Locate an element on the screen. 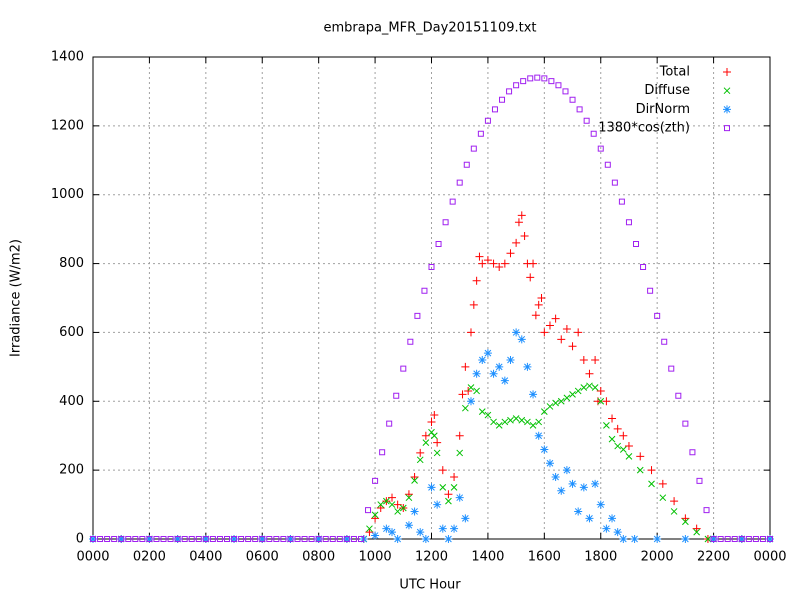 The width and height of the screenshot is (800, 600). x-tick-label: 1600 is located at coordinates (544, 557).